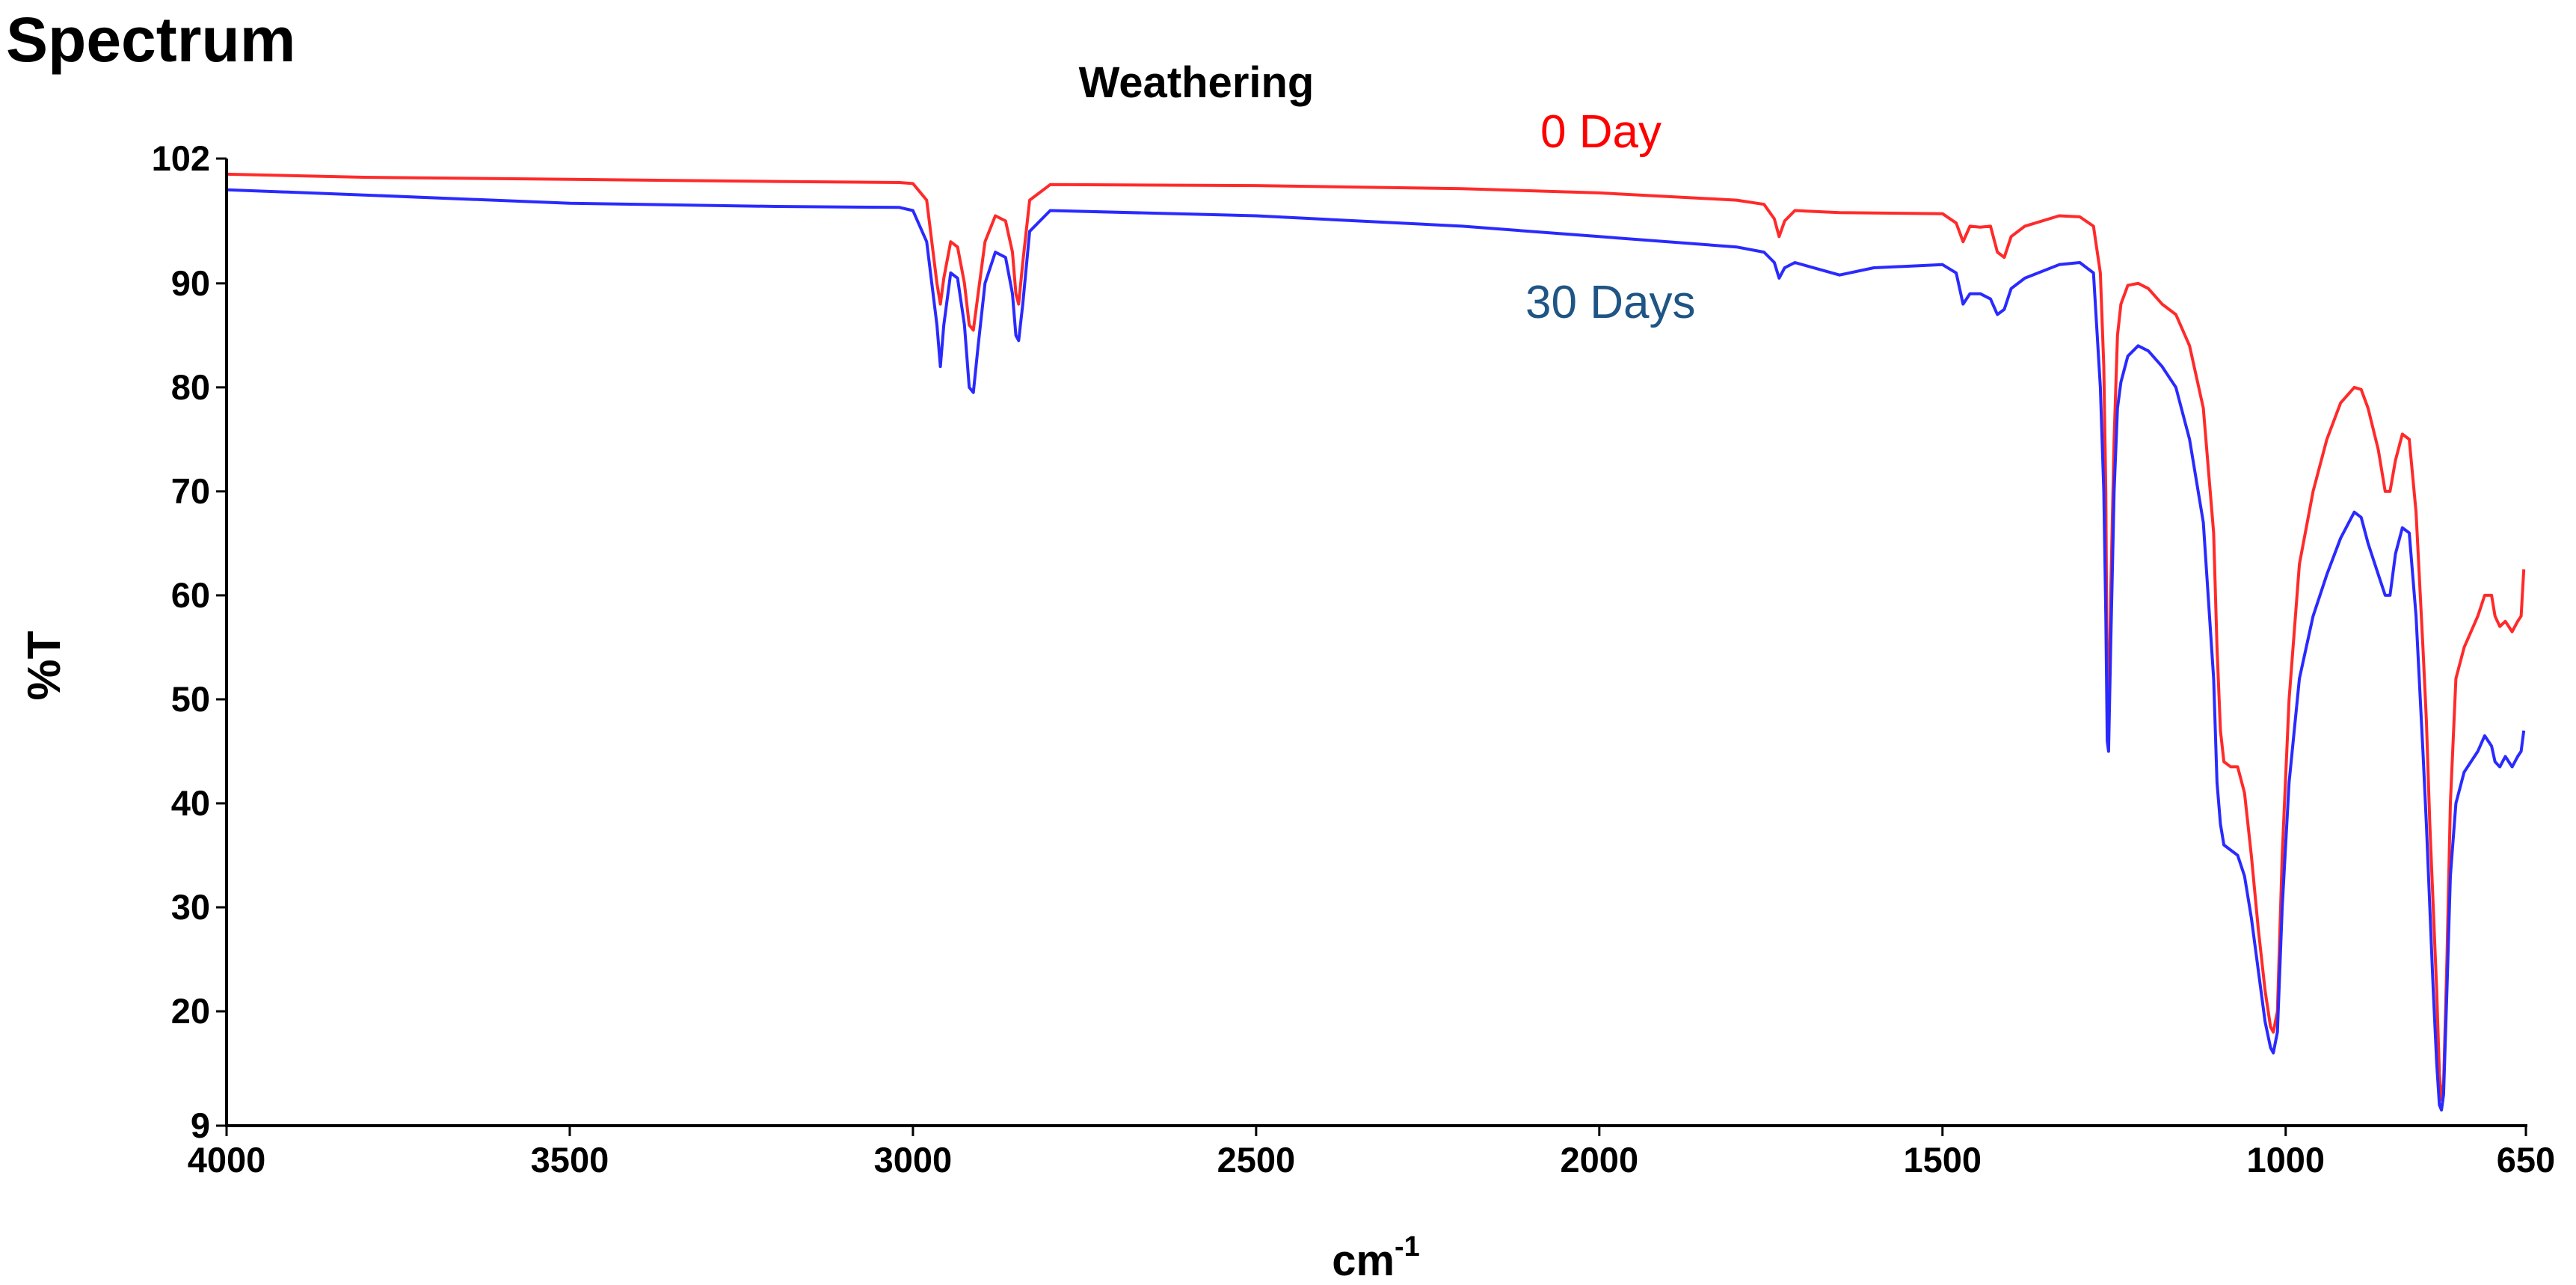 Image resolution: width=2576 pixels, height=1285 pixels. What do you see at coordinates (190, 283) in the screenshot?
I see `y-tick-label: 90` at bounding box center [190, 283].